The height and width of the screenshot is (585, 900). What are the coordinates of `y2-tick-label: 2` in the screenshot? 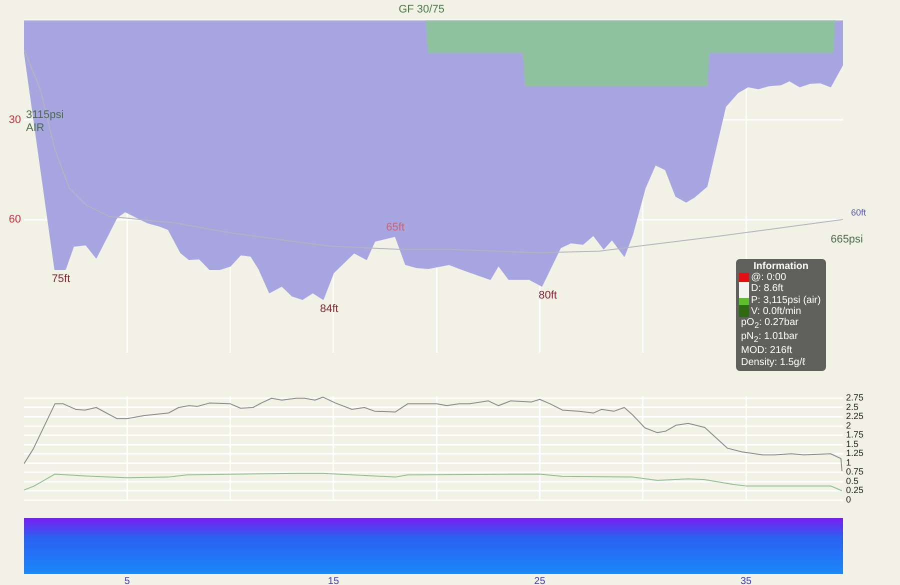 It's located at (849, 425).